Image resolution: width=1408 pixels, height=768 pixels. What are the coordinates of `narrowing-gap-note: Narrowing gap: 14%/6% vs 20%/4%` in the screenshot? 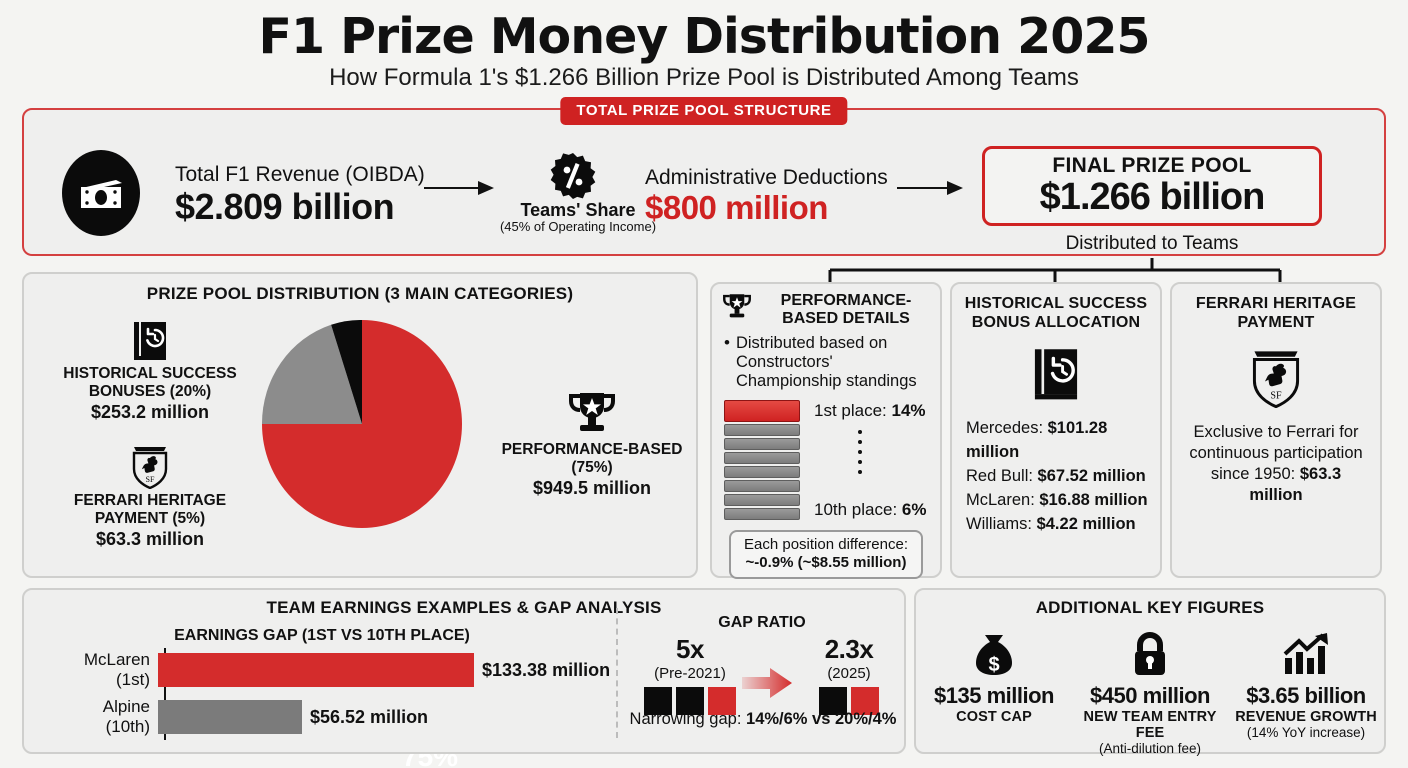 It's located at (763, 719).